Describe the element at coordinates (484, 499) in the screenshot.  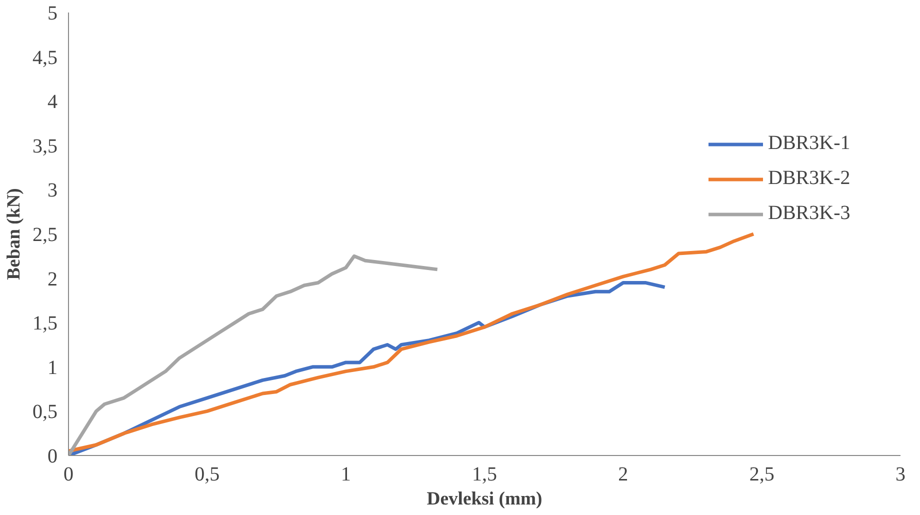
I see `x-axis-title: Devleksi (mm)` at that location.